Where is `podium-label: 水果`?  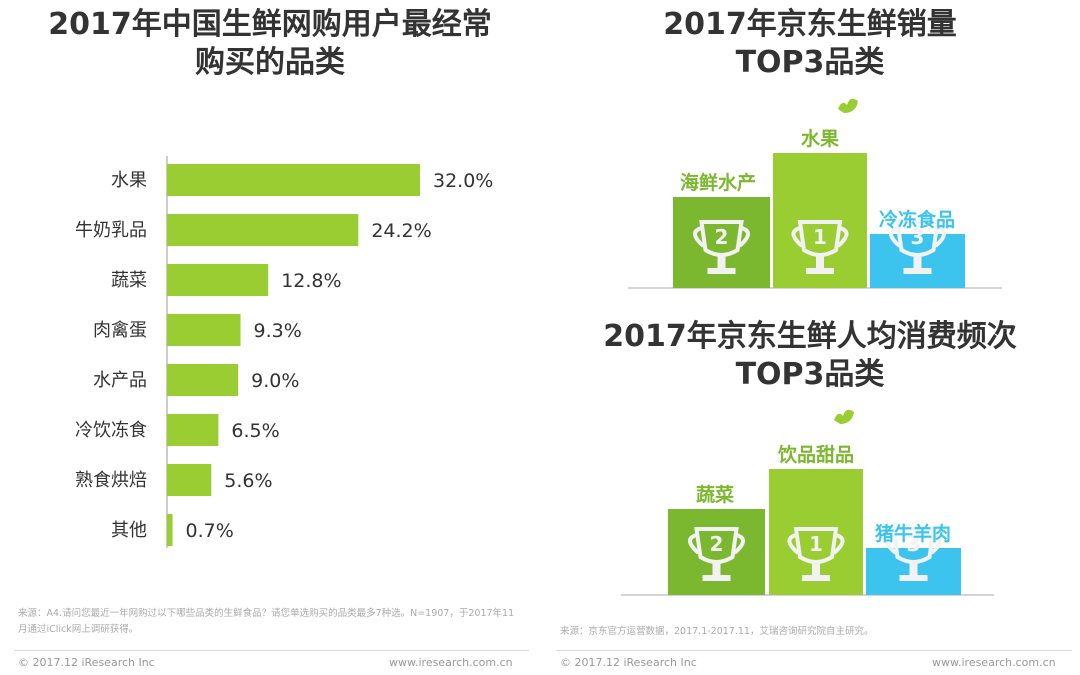
podium-label: 水果 is located at coordinates (820, 139).